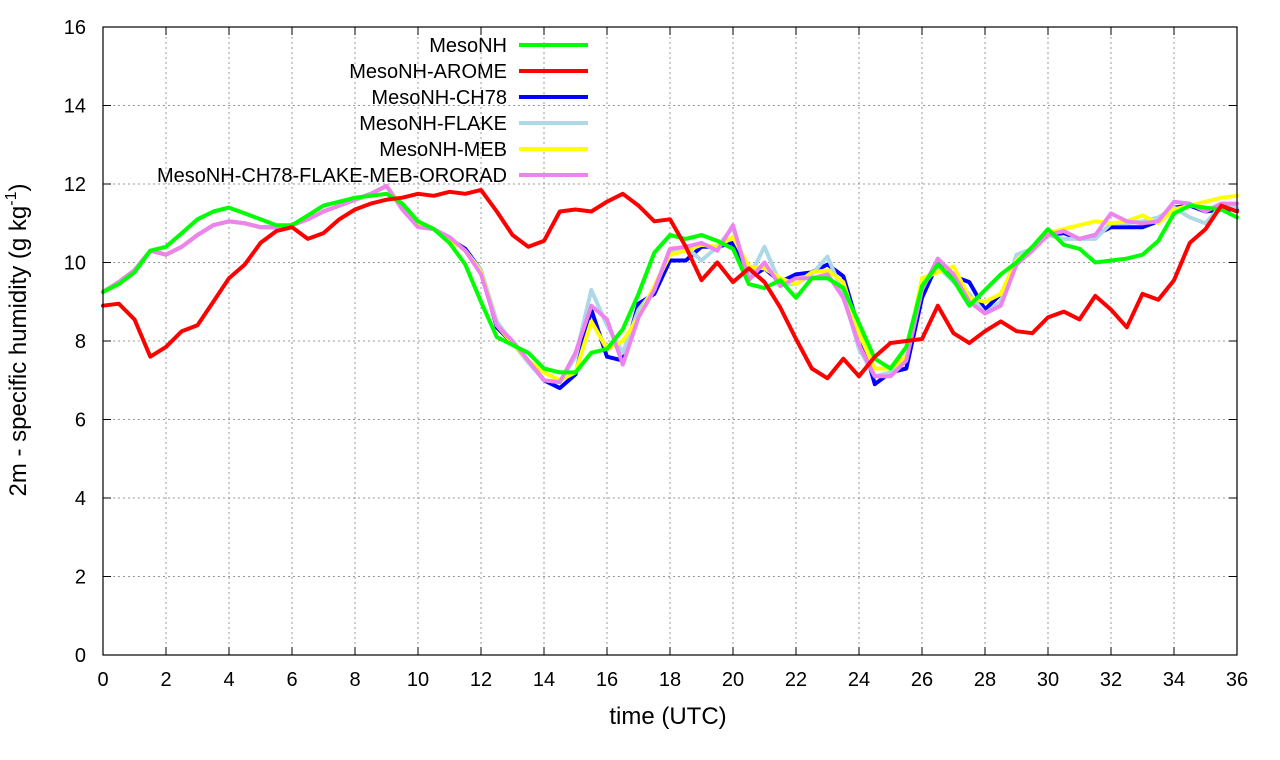  What do you see at coordinates (228, 680) in the screenshot?
I see `x-tick-label: 4` at bounding box center [228, 680].